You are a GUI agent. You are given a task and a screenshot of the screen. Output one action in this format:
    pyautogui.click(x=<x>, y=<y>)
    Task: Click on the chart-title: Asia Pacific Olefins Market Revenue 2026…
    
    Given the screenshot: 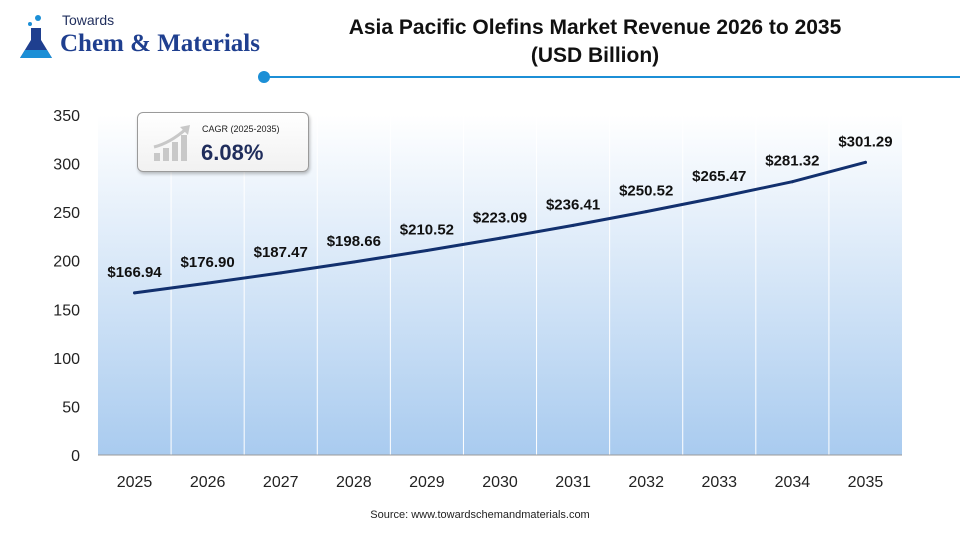 What is the action you would take?
    pyautogui.click(x=595, y=42)
    